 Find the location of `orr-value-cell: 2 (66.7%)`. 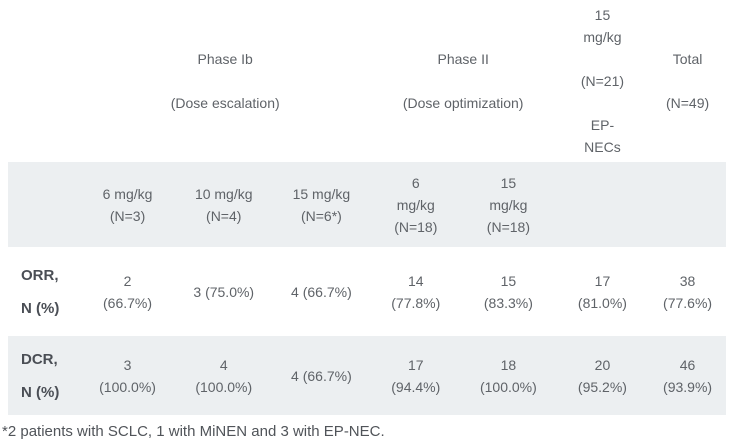

orr-value-cell: 2 (66.7%) is located at coordinates (128, 291).